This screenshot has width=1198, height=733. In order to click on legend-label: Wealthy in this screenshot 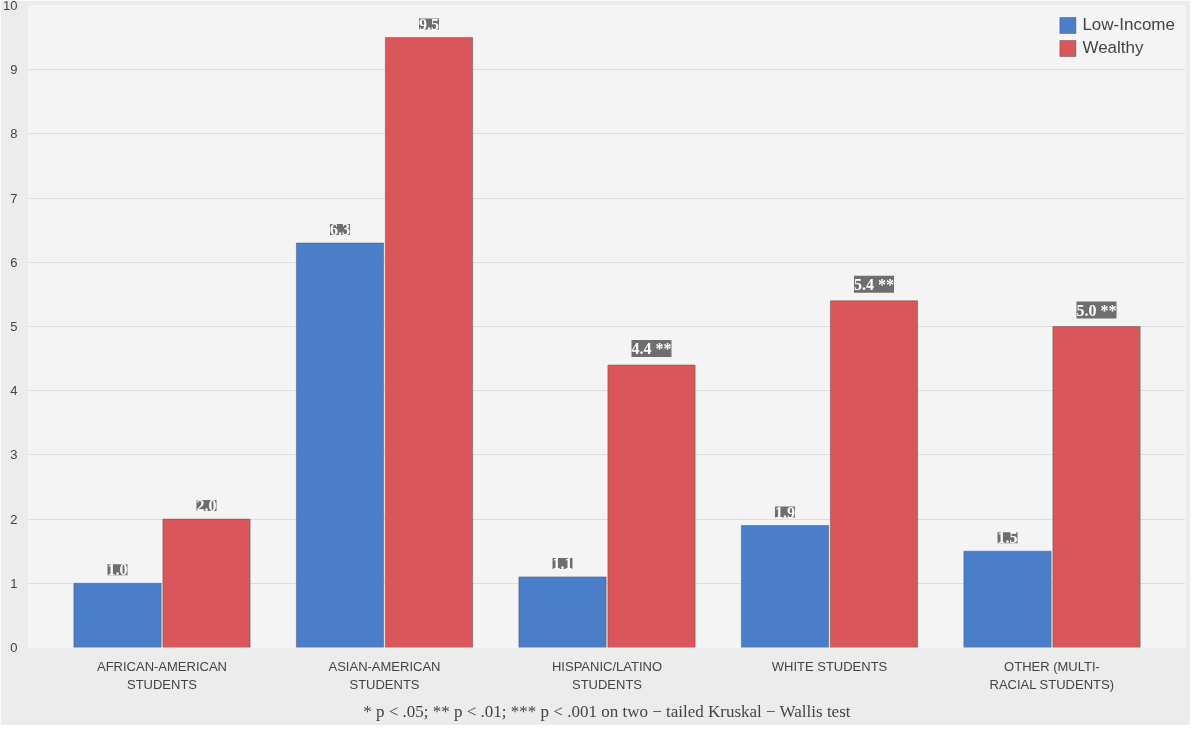, I will do `click(1113, 48)`.